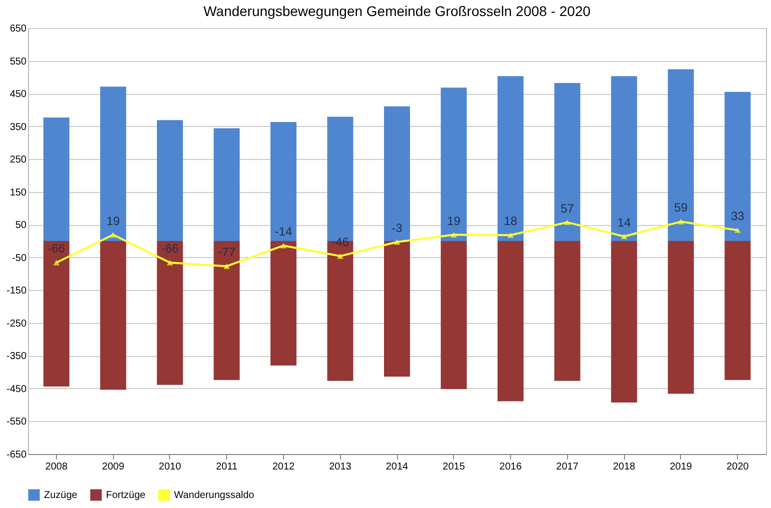  I want to click on data-label: -77, so click(227, 252).